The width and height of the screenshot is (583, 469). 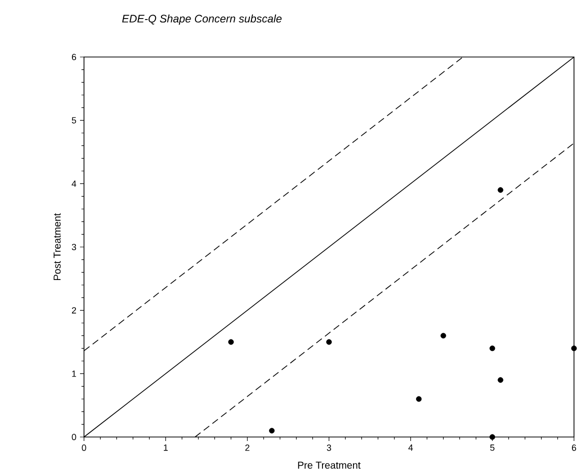 I want to click on y-tick-label: 5, so click(x=74, y=120).